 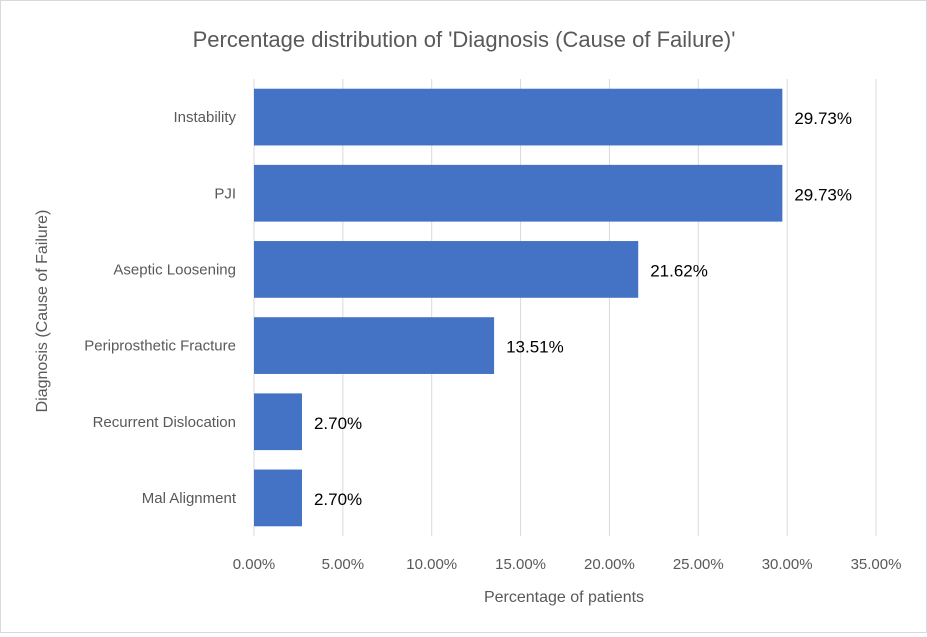 I want to click on category-label: Aseptic Loosening, so click(x=174, y=269).